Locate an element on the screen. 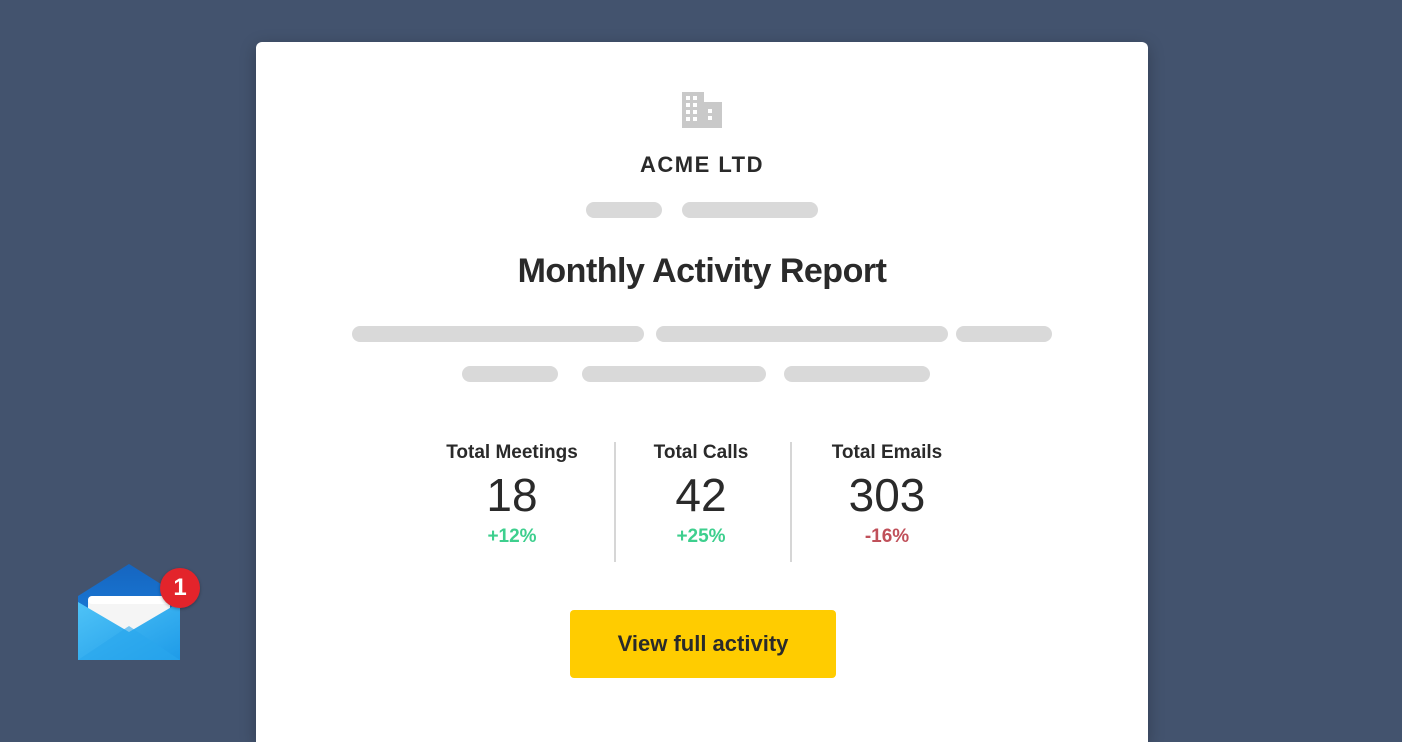 This screenshot has height=742, width=1402. stat-value: 18 is located at coordinates (512, 495).